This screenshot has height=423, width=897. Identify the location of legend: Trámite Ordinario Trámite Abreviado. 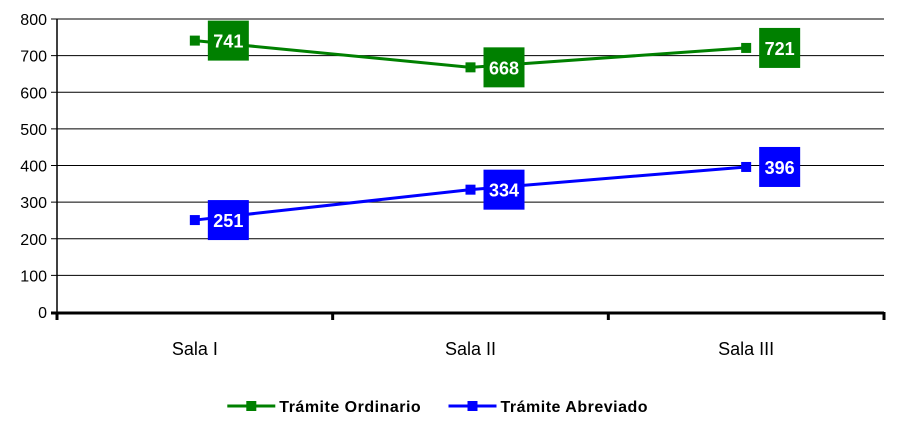
(437, 407).